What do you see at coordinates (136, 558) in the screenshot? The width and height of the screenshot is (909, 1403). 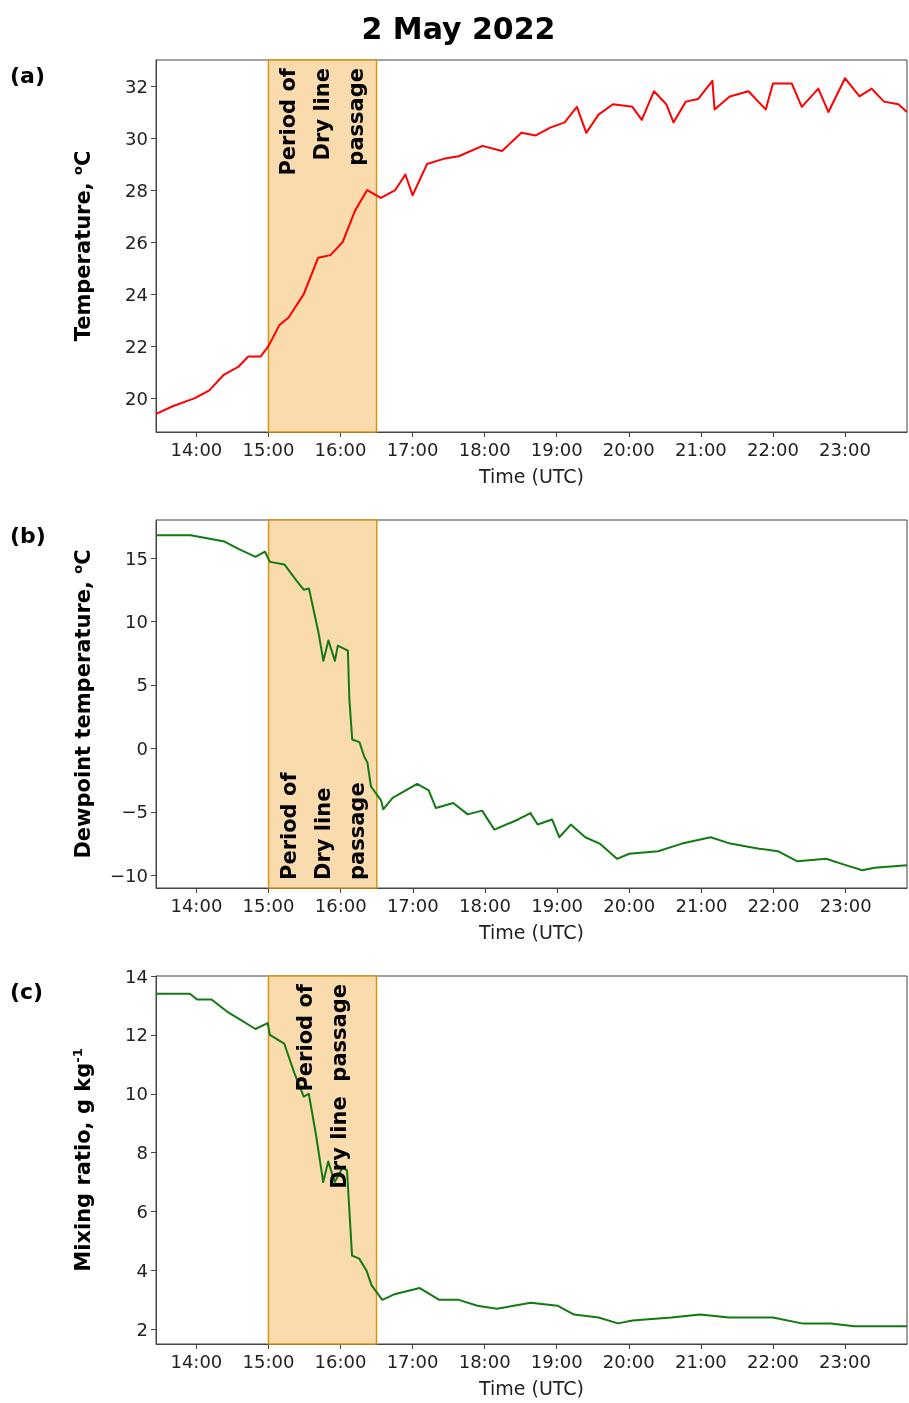 I see `y-tick-label: 15` at bounding box center [136, 558].